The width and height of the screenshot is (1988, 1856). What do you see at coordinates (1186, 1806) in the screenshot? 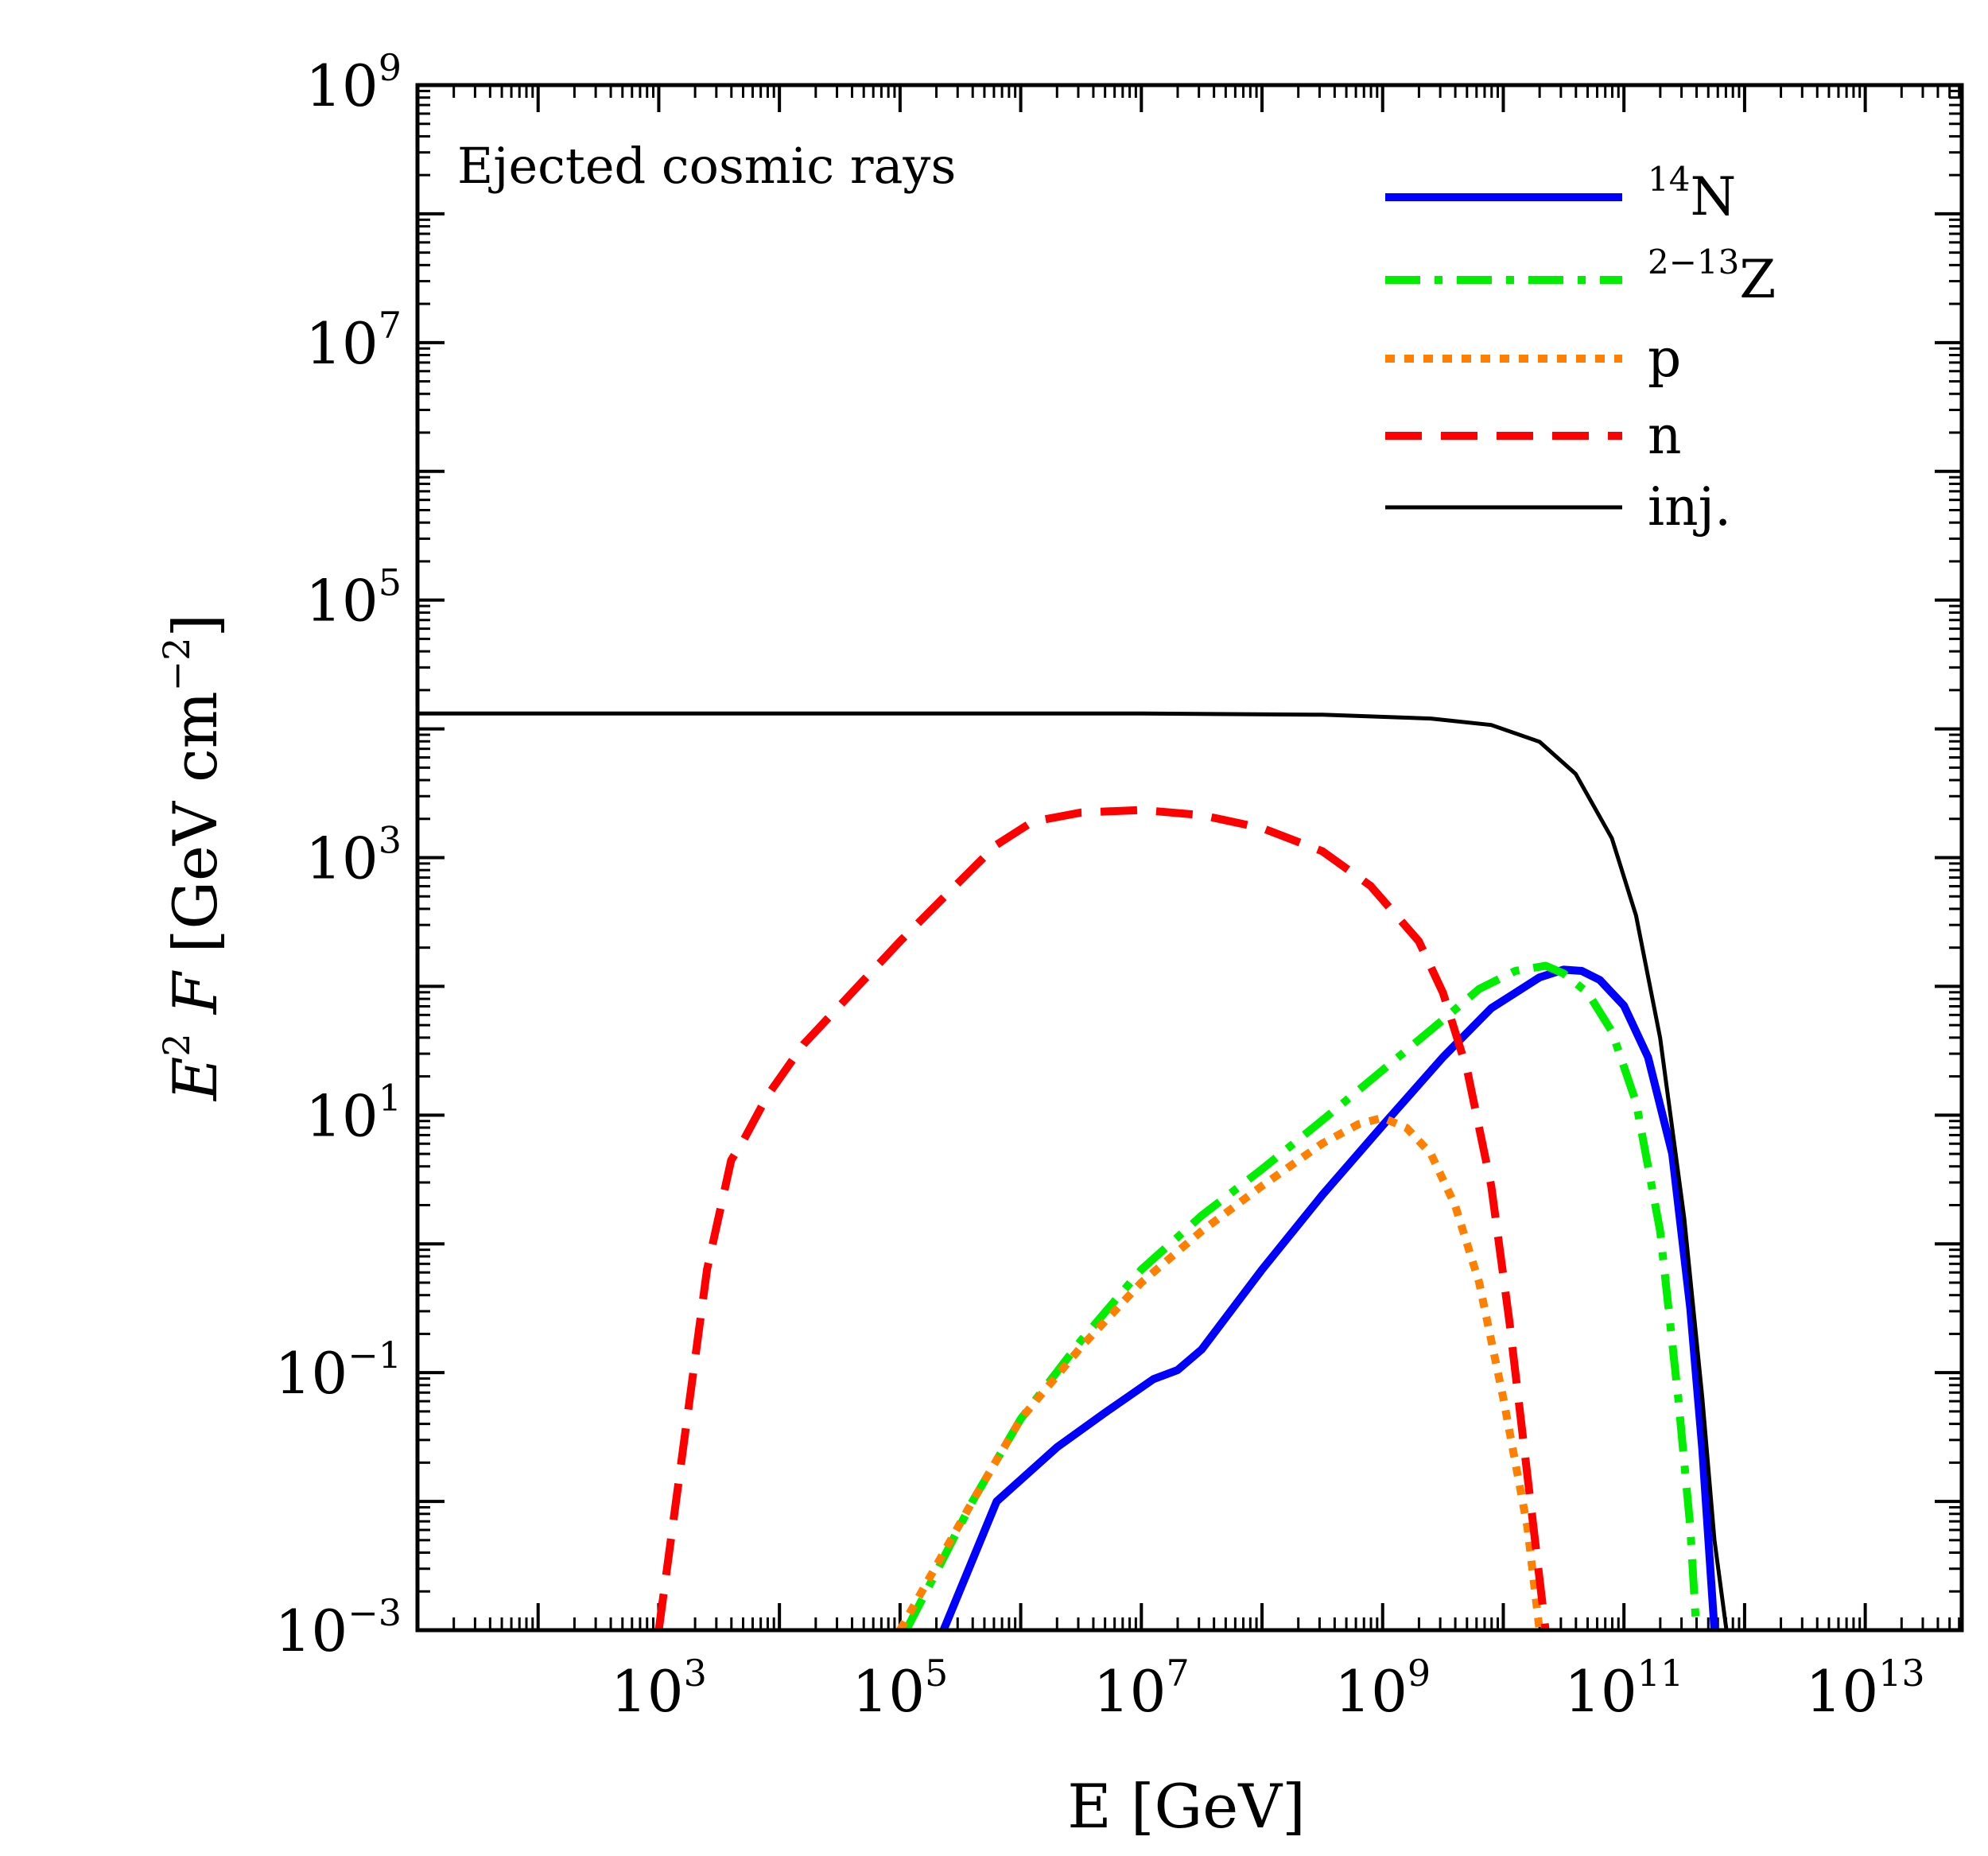
I see `x-axis-label: E [GeV]` at bounding box center [1186, 1806].